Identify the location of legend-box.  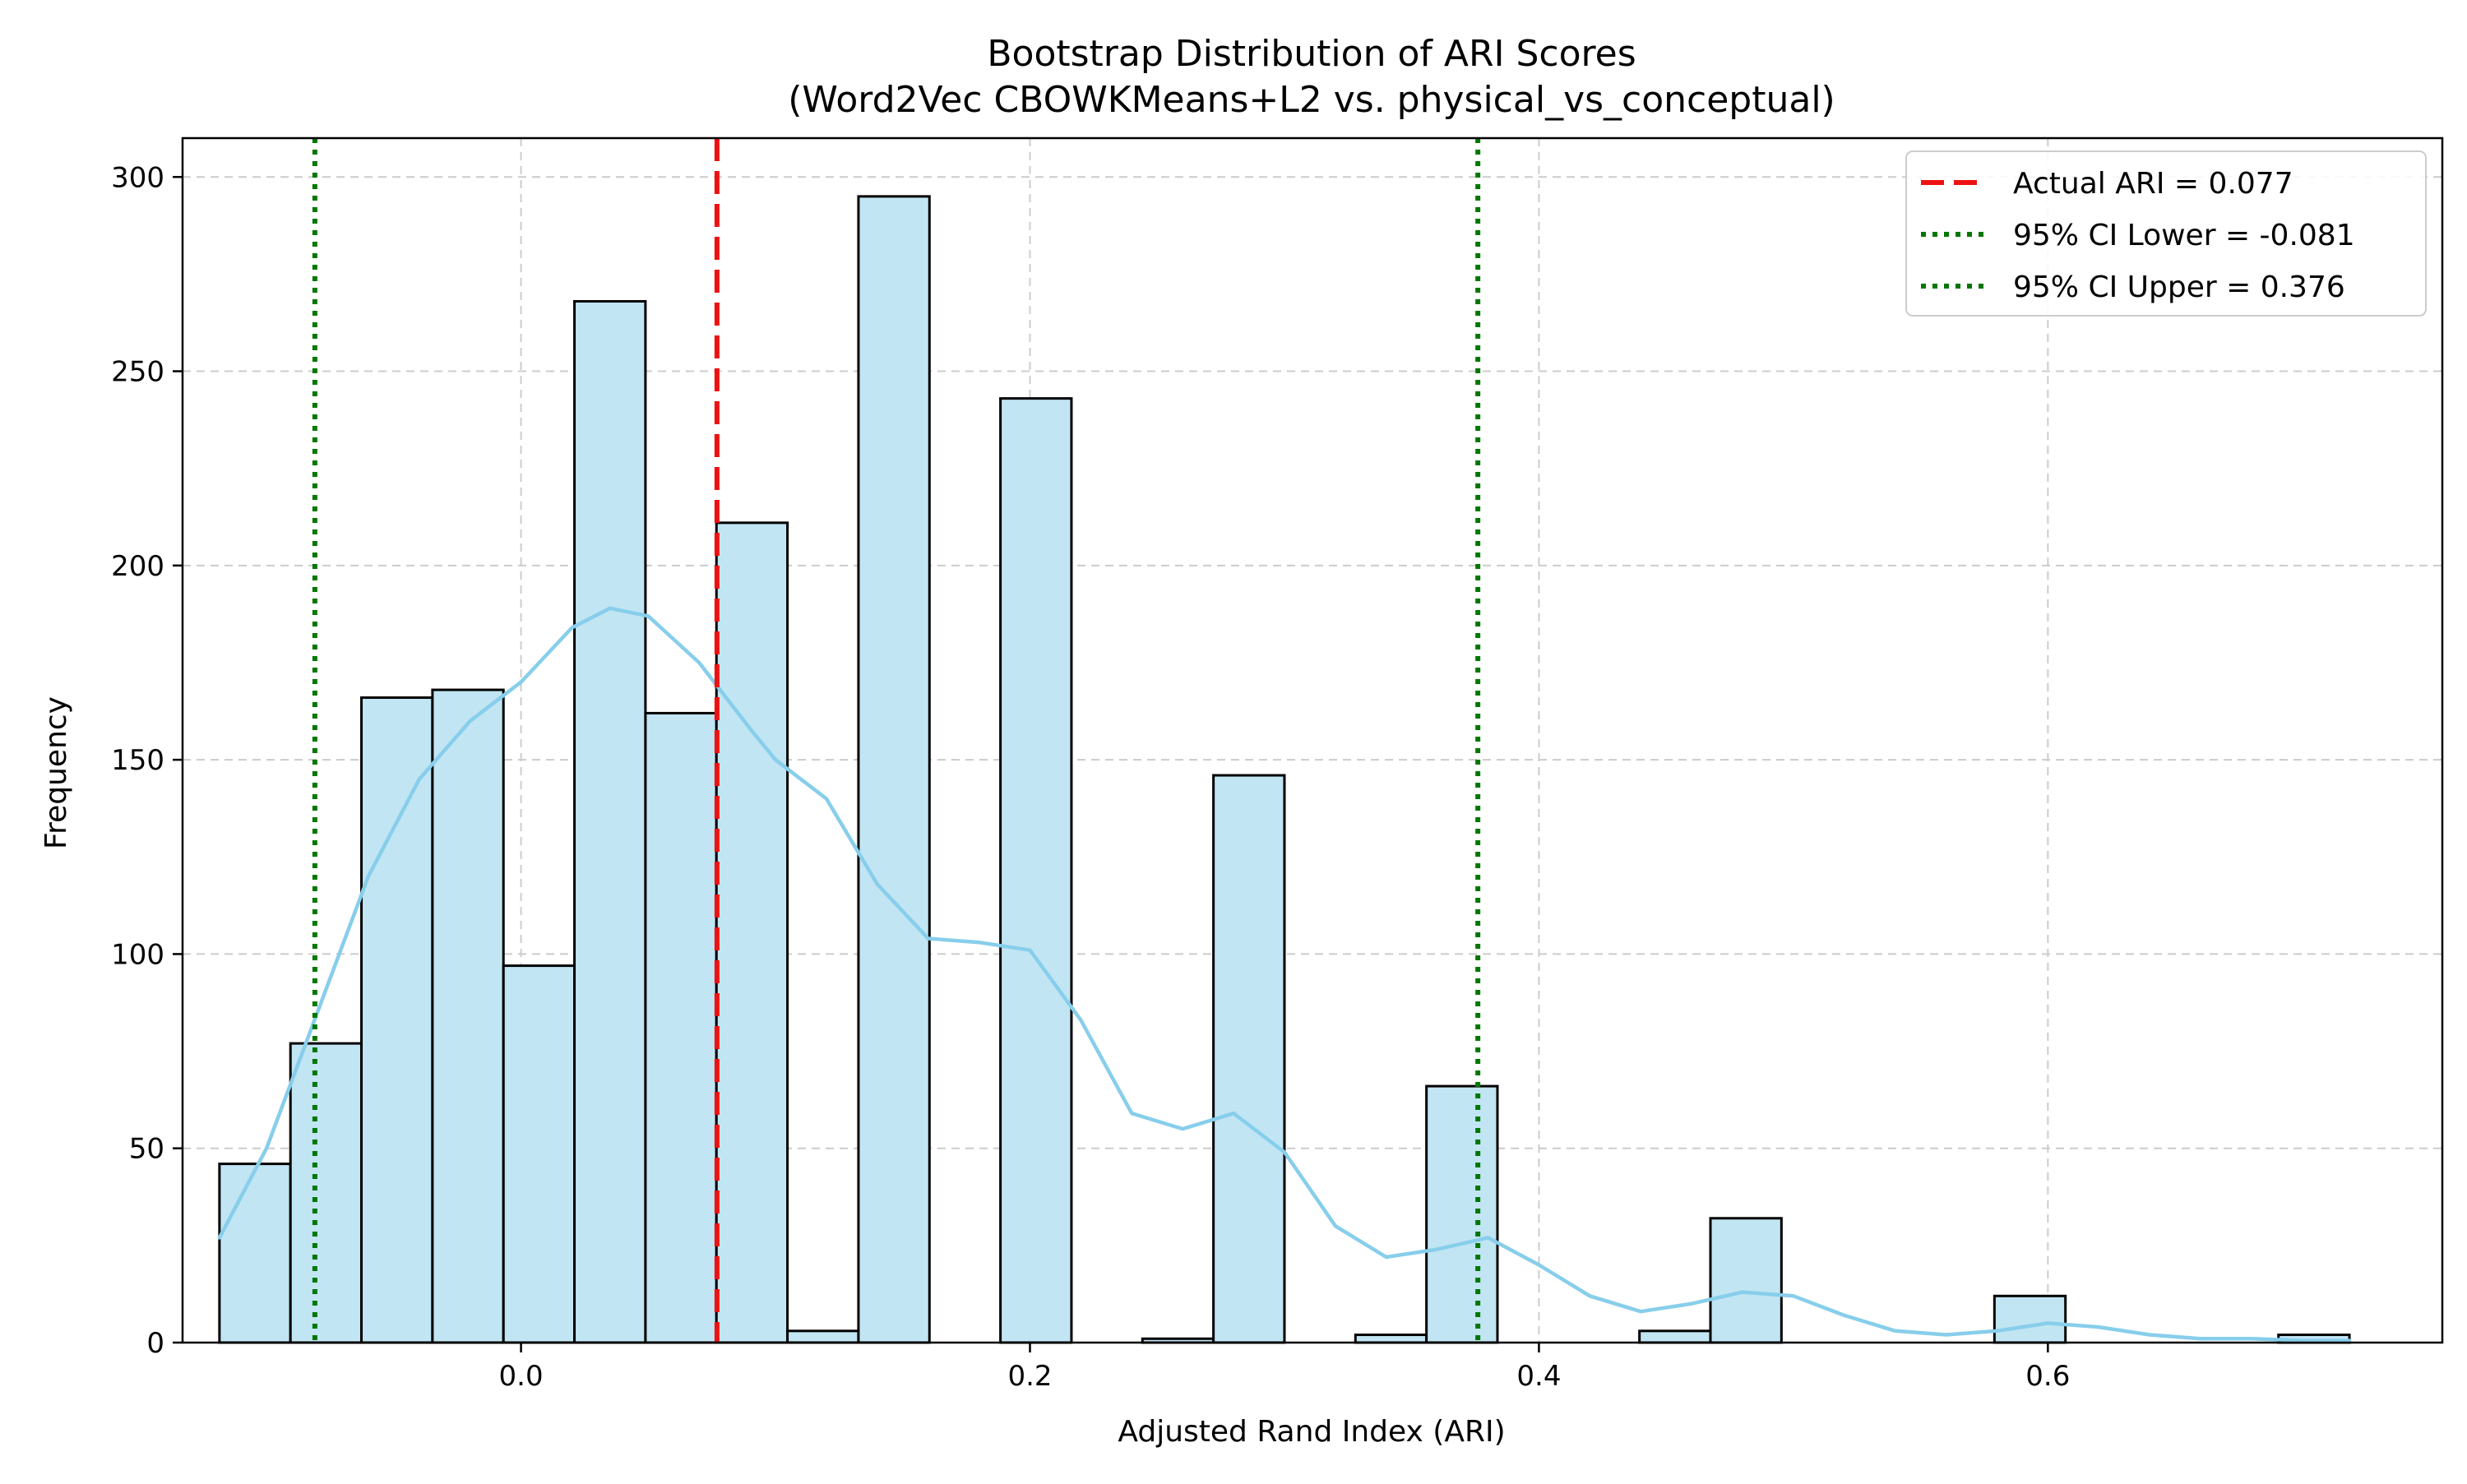
(2166, 234).